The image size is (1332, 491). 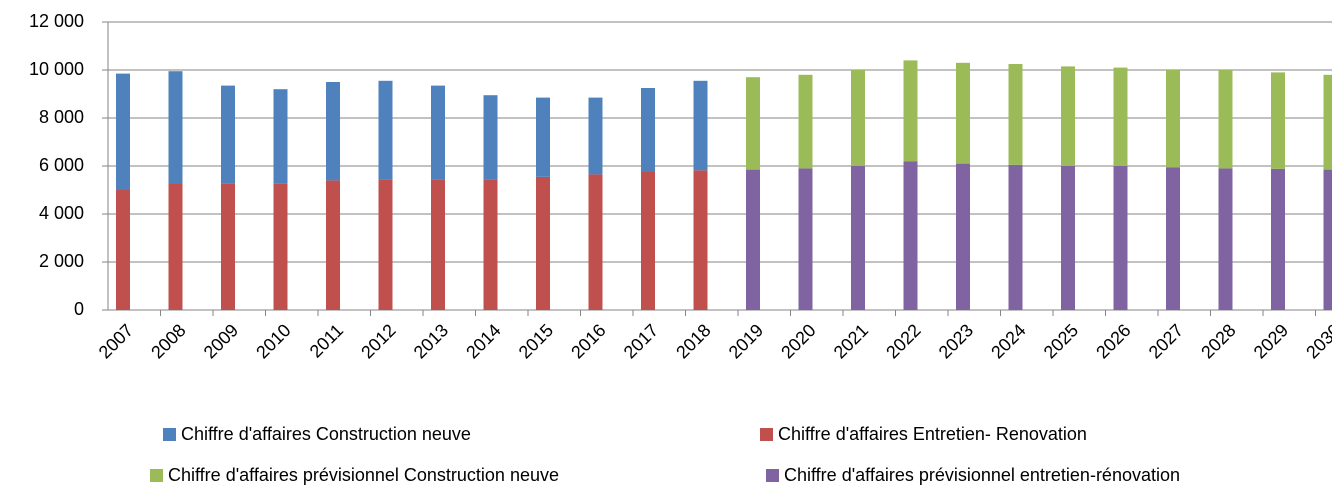 What do you see at coordinates (327, 341) in the screenshot?
I see `x-tick-label: 2011` at bounding box center [327, 341].